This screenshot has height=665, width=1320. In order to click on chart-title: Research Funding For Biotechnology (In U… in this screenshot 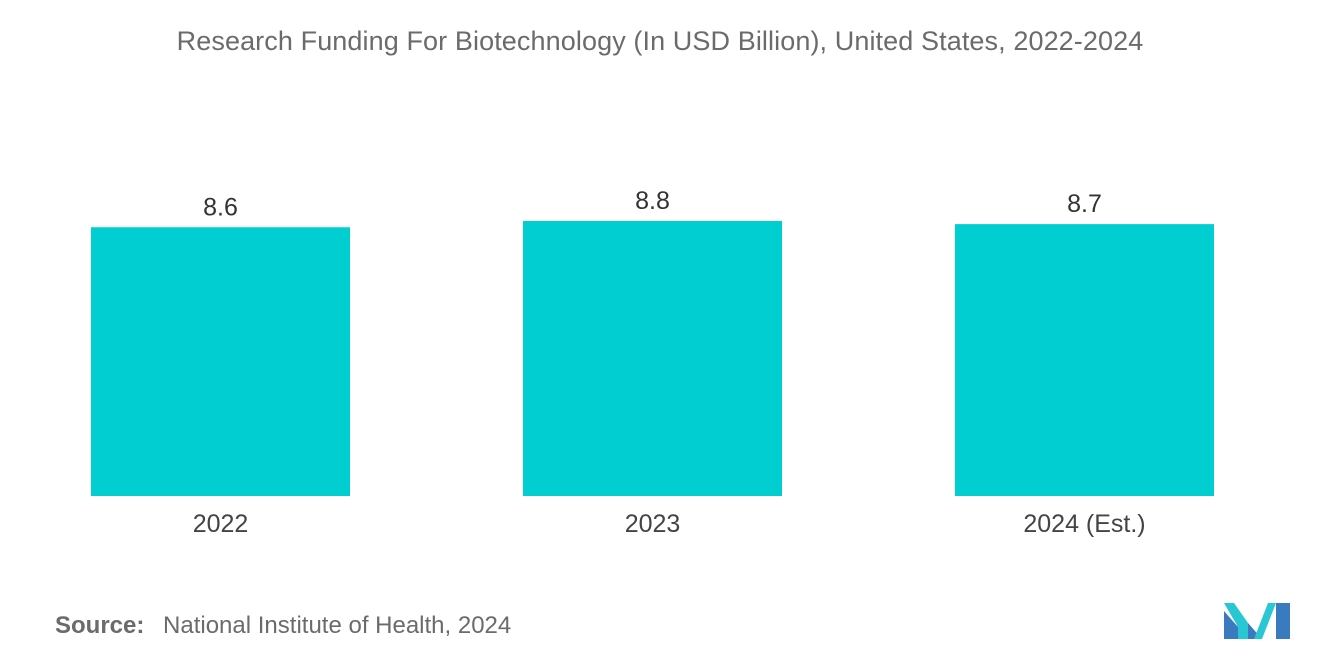, I will do `click(660, 41)`.